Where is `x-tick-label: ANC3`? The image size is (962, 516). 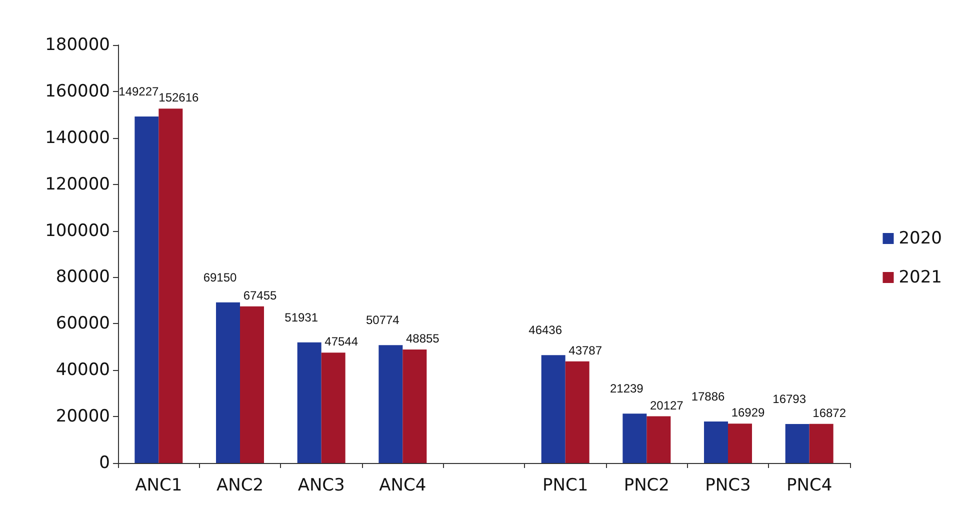
x-tick-label: ANC3 is located at coordinates (321, 486).